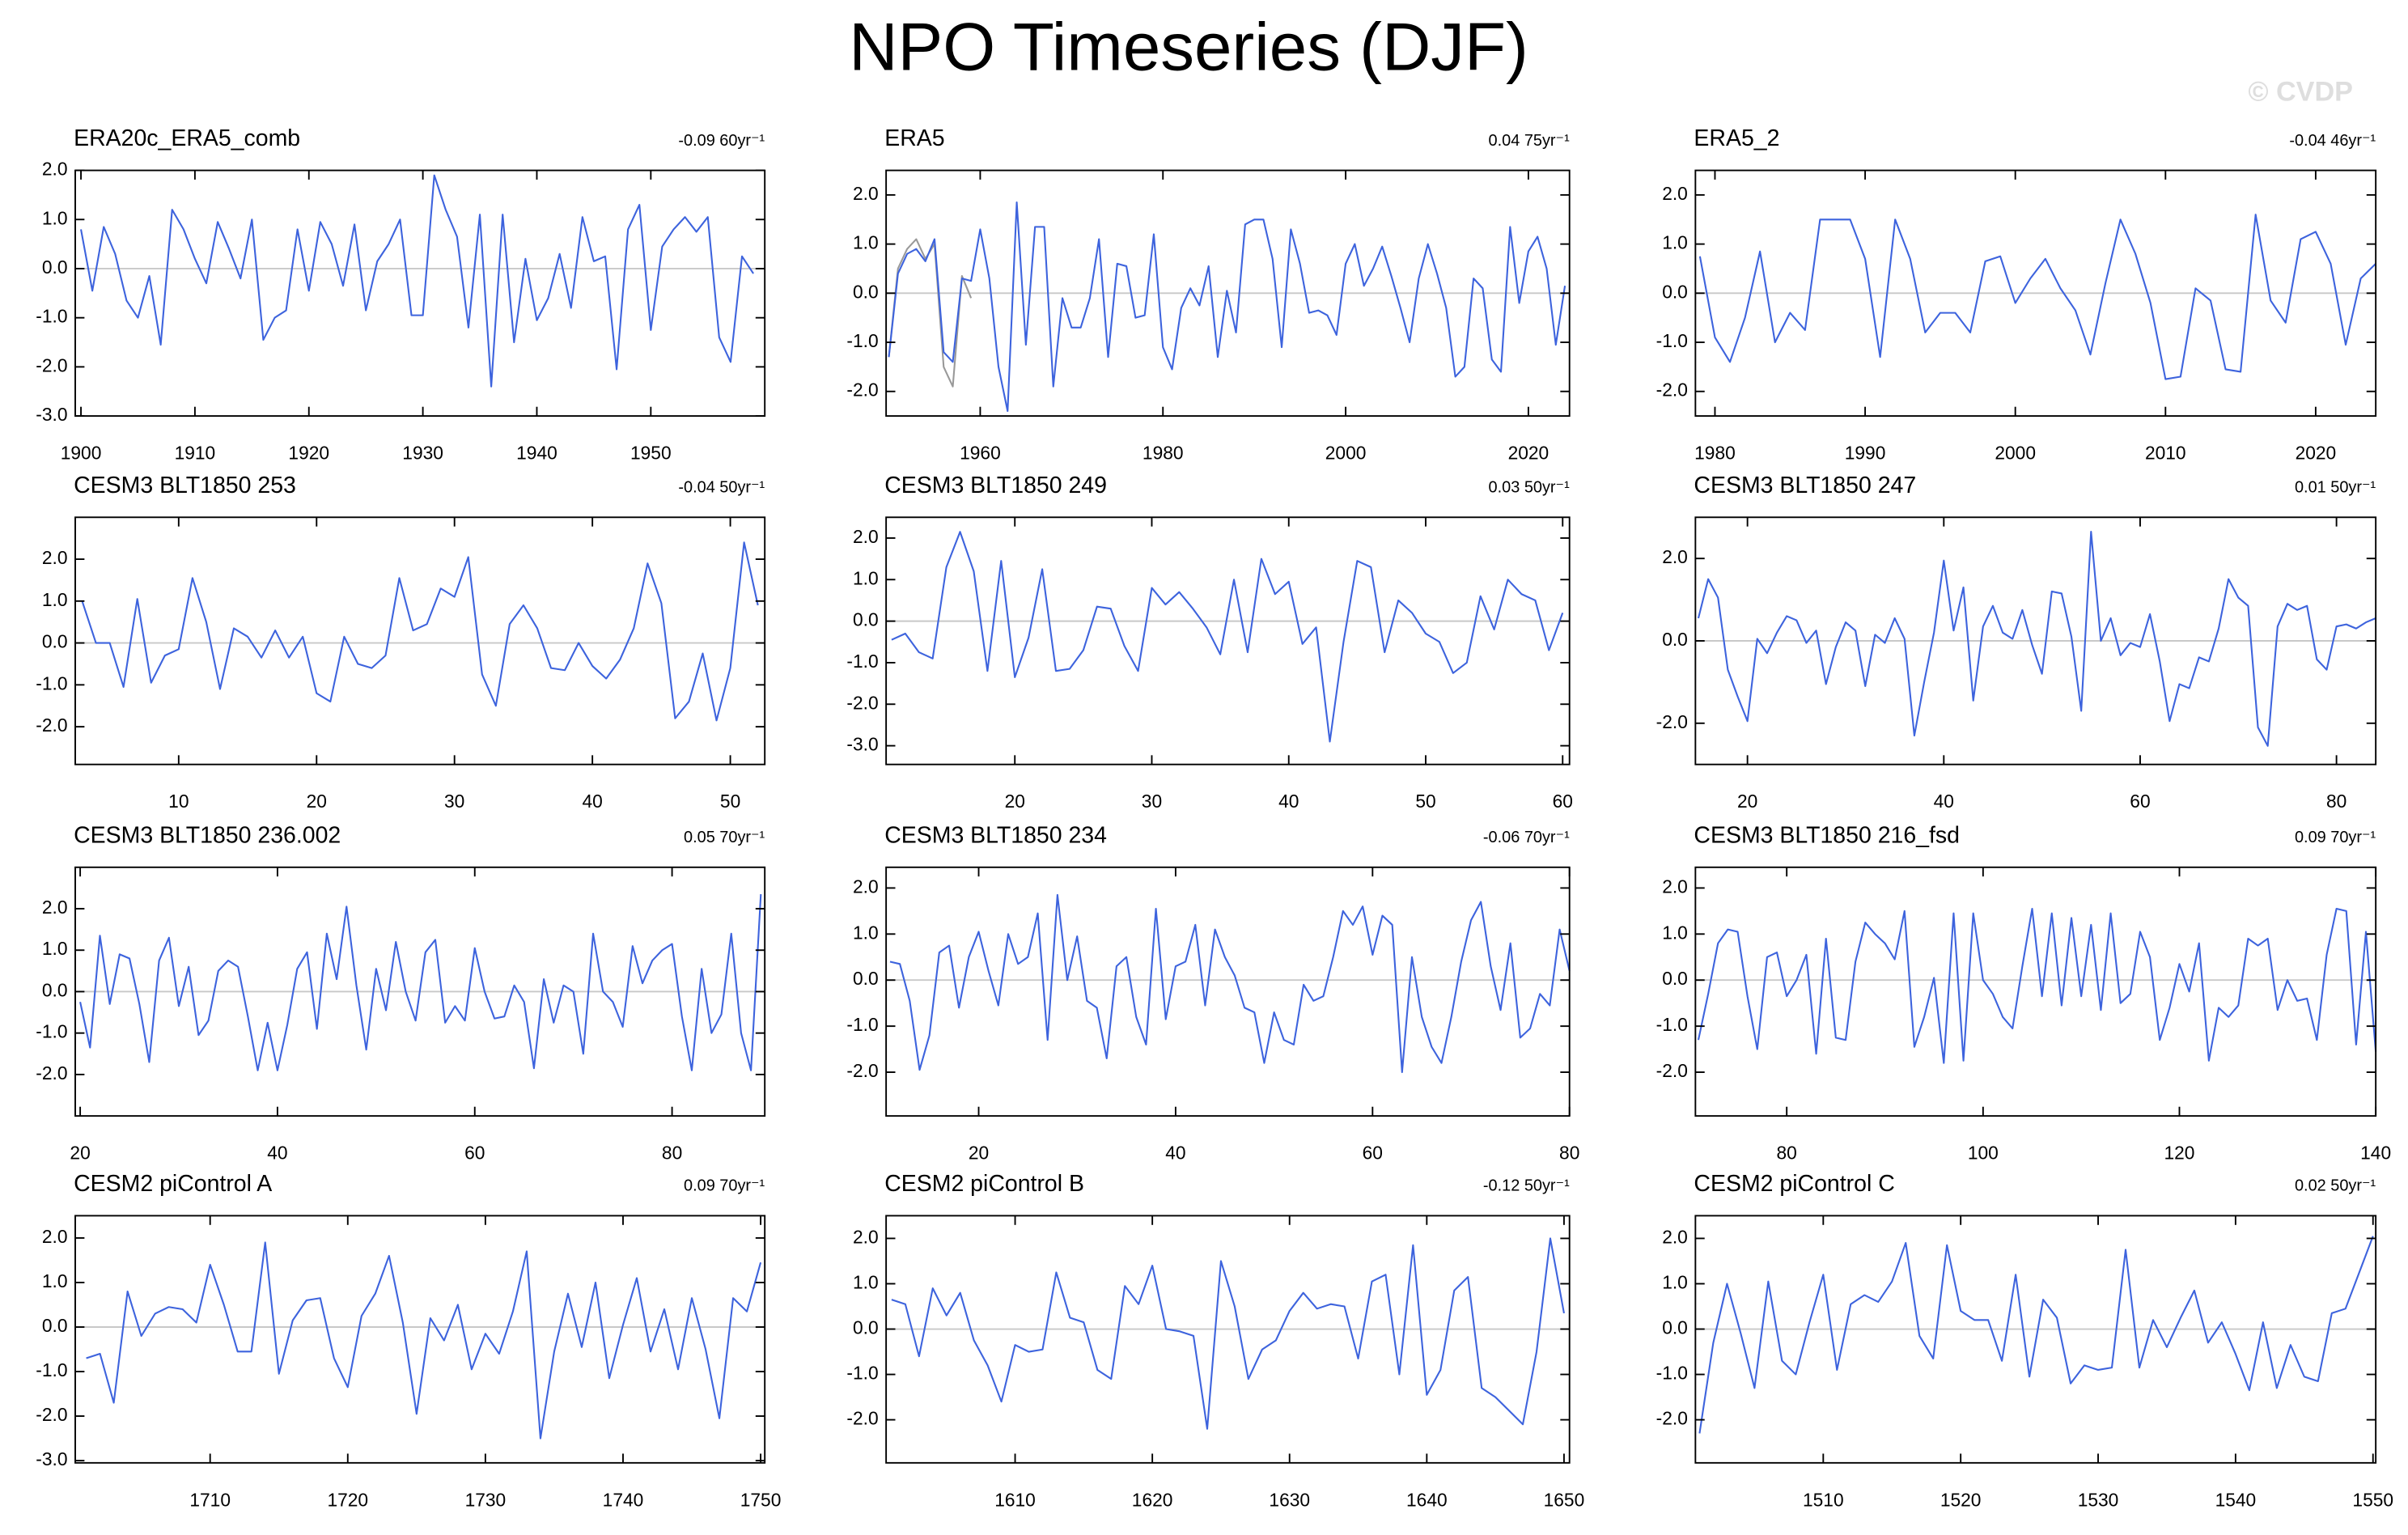 This screenshot has width=2408, height=1535. I want to click on x-tick-label: 1900, so click(81, 453).